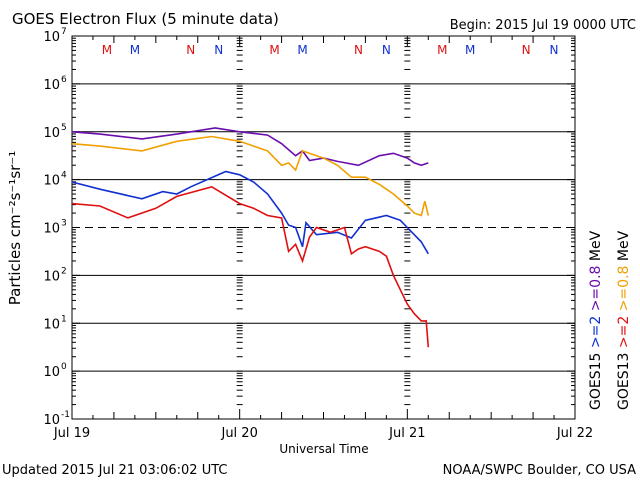 This screenshot has width=640, height=480. What do you see at coordinates (406, 433) in the screenshot?
I see `x-tick-label: Jul 21` at bounding box center [406, 433].